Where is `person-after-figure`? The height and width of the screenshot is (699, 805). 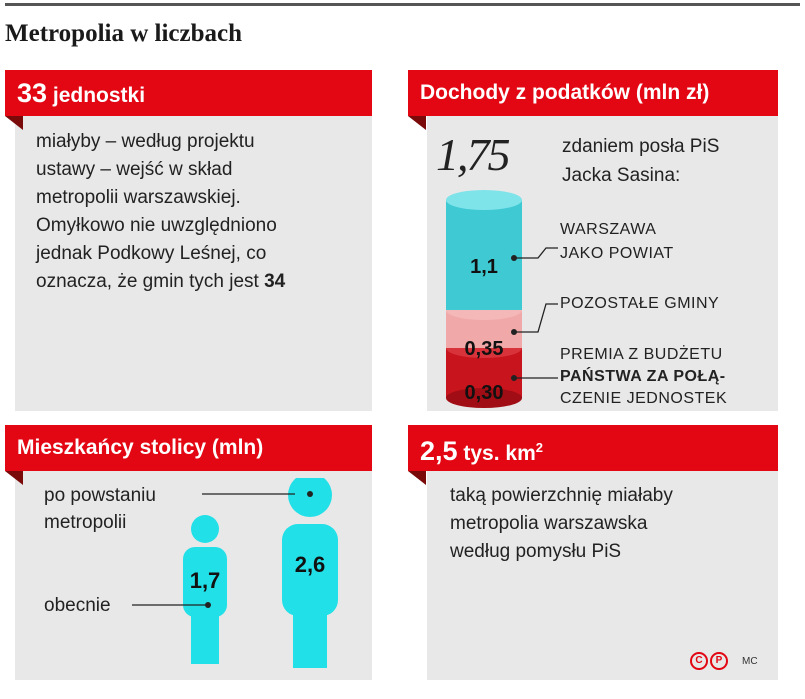
person-after-figure is located at coordinates (310, 573).